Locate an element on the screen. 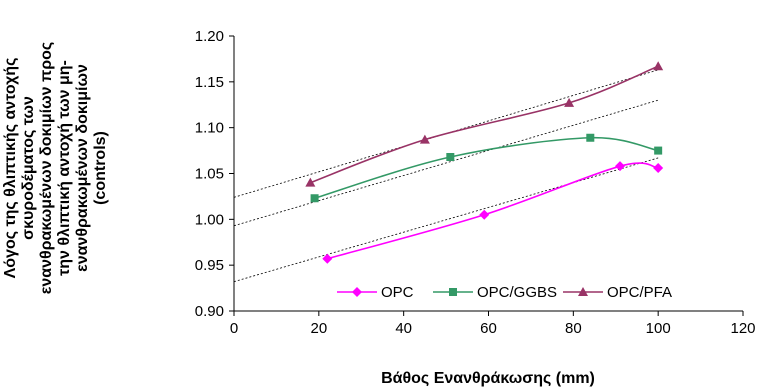  x-tick-label: 40 is located at coordinates (403, 328).